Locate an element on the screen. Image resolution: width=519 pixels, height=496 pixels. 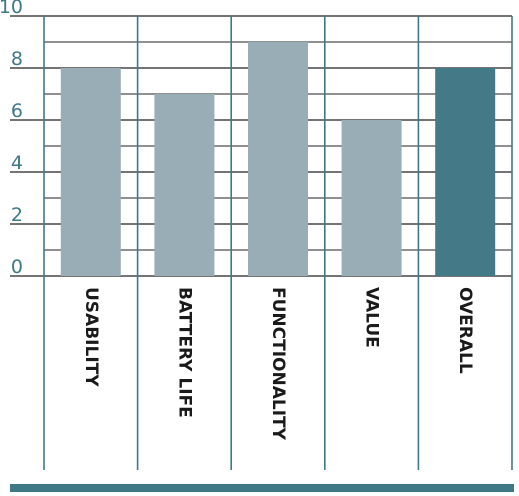
y-tick-label: 6 is located at coordinates (17, 111).